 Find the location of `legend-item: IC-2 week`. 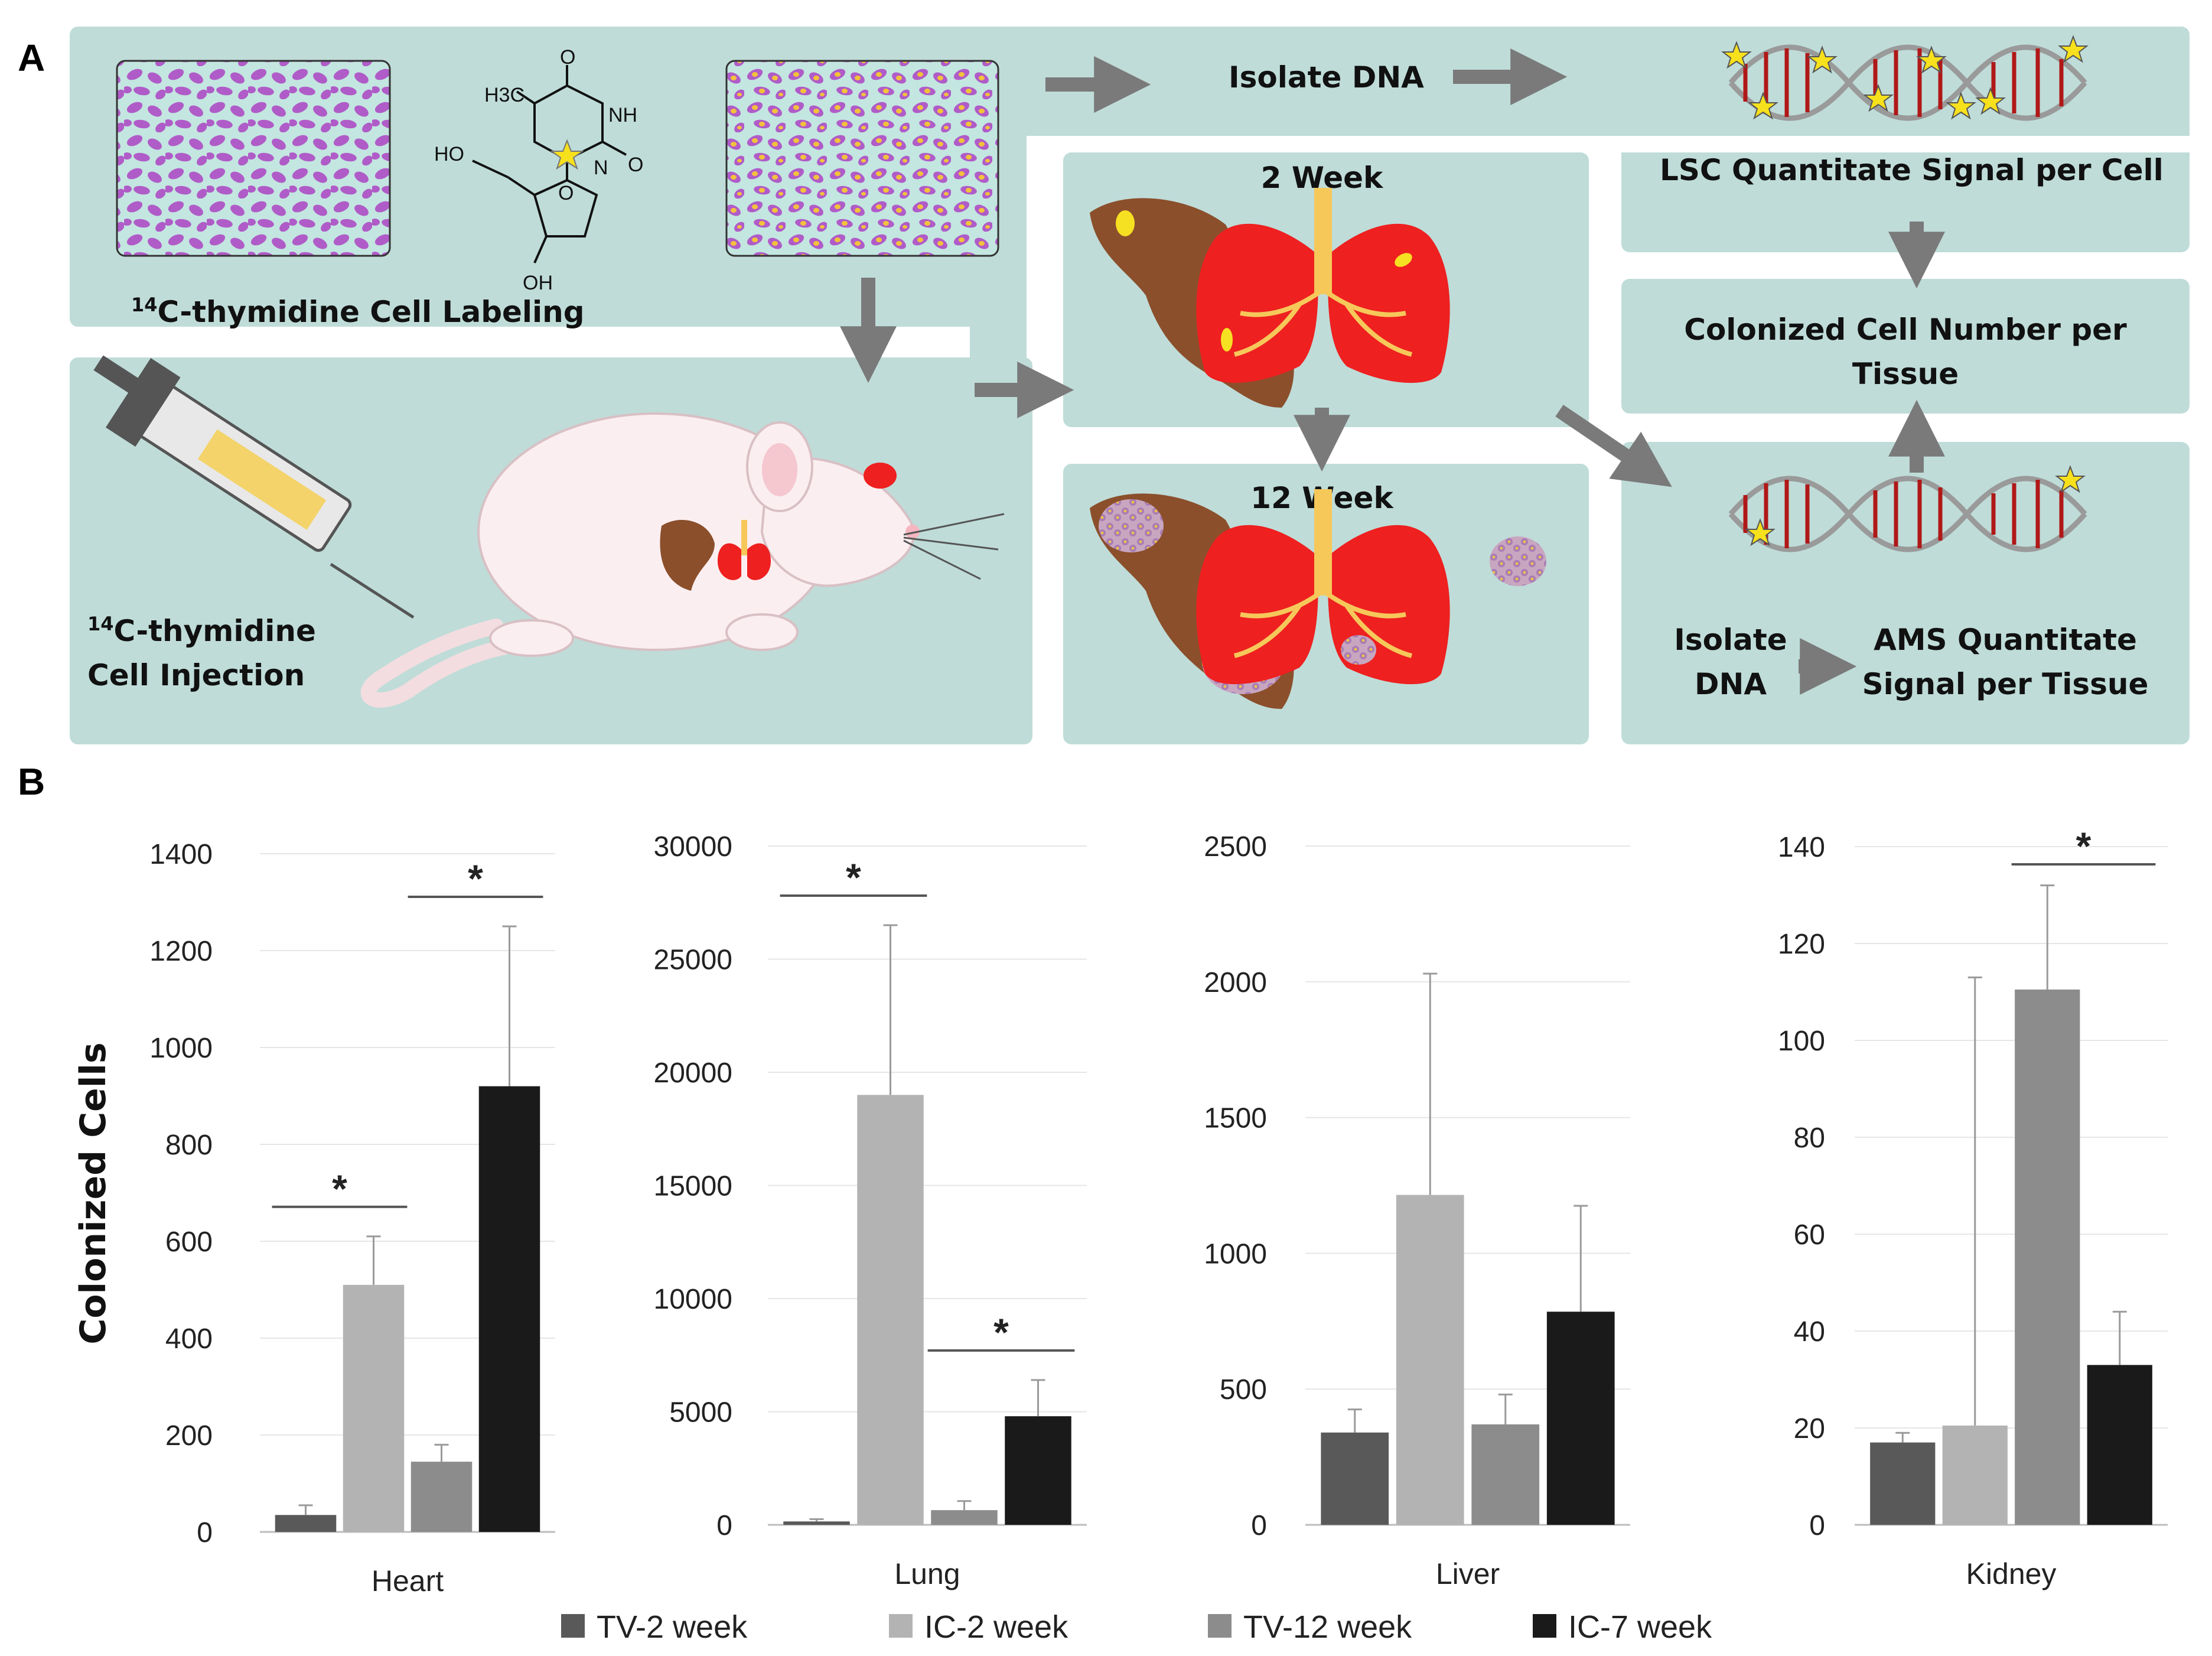

legend-item: IC-2 week is located at coordinates (978, 1627).